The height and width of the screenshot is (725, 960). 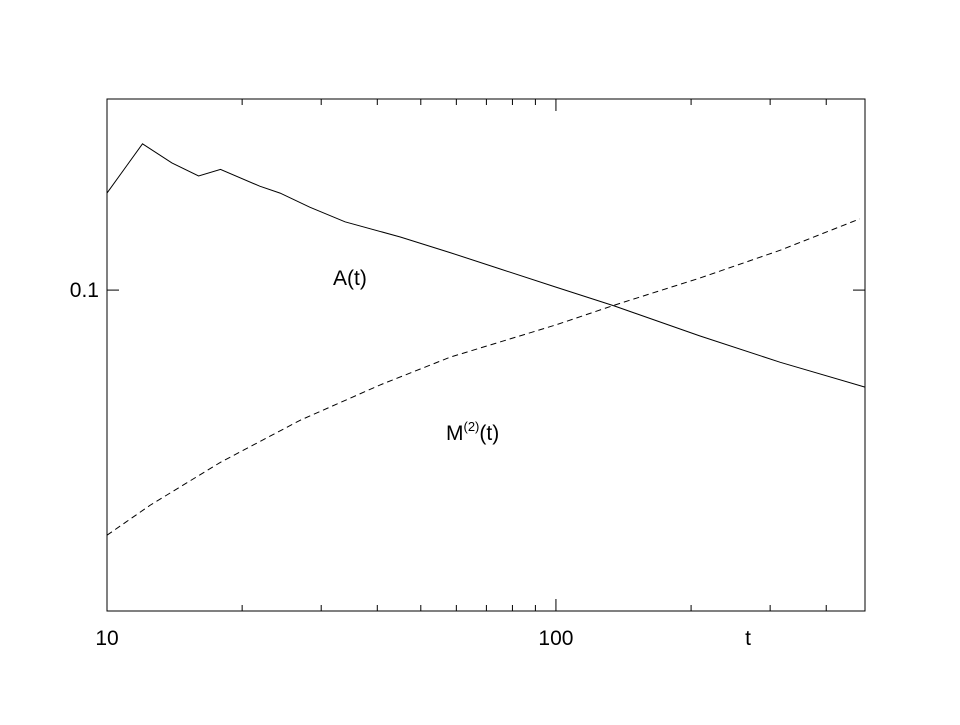 What do you see at coordinates (350, 278) in the screenshot?
I see `series-label: A(t)` at bounding box center [350, 278].